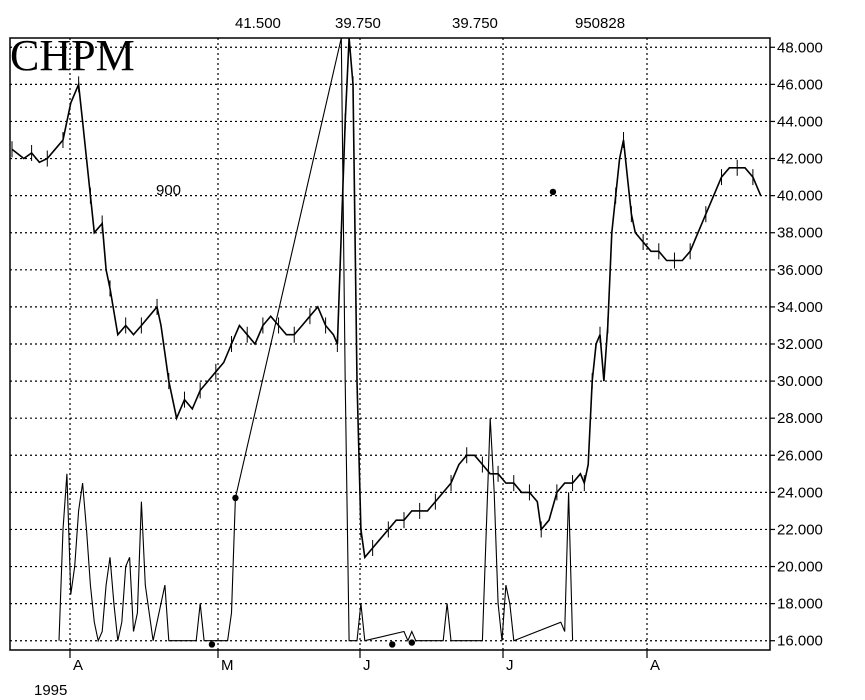 This screenshot has width=865, height=700. I want to click on y-tick-label: 18.000, so click(800, 604).